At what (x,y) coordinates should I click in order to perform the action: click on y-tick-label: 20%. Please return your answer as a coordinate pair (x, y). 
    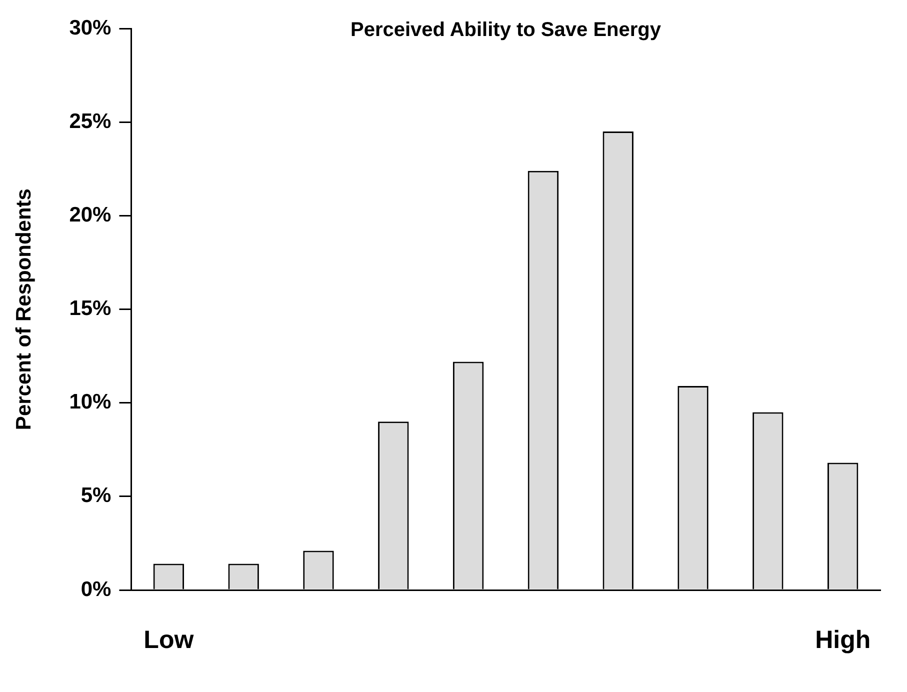
    Looking at the image, I should click on (90, 215).